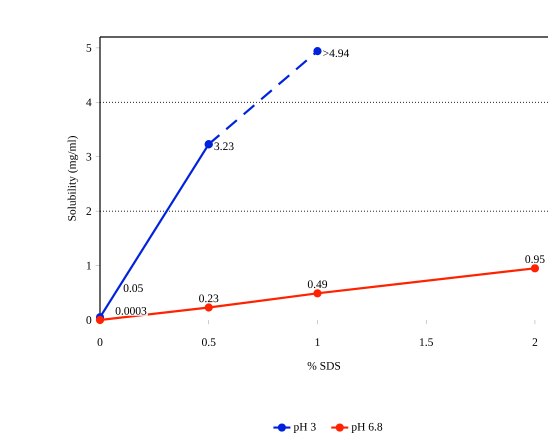 This screenshot has height=445, width=556. Describe the element at coordinates (535, 259) in the screenshot. I see `data-label: 0.95` at that location.